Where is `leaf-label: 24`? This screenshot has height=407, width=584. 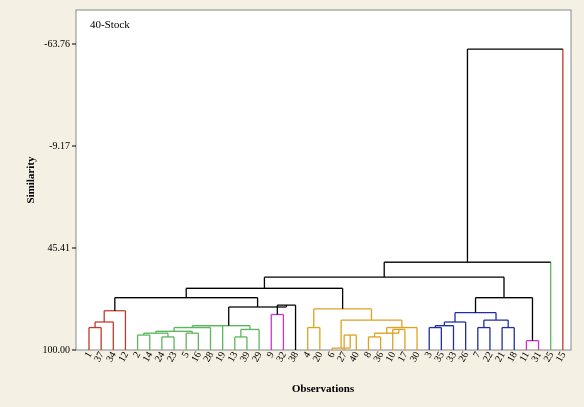
leaf-label: 24 is located at coordinates (160, 357).